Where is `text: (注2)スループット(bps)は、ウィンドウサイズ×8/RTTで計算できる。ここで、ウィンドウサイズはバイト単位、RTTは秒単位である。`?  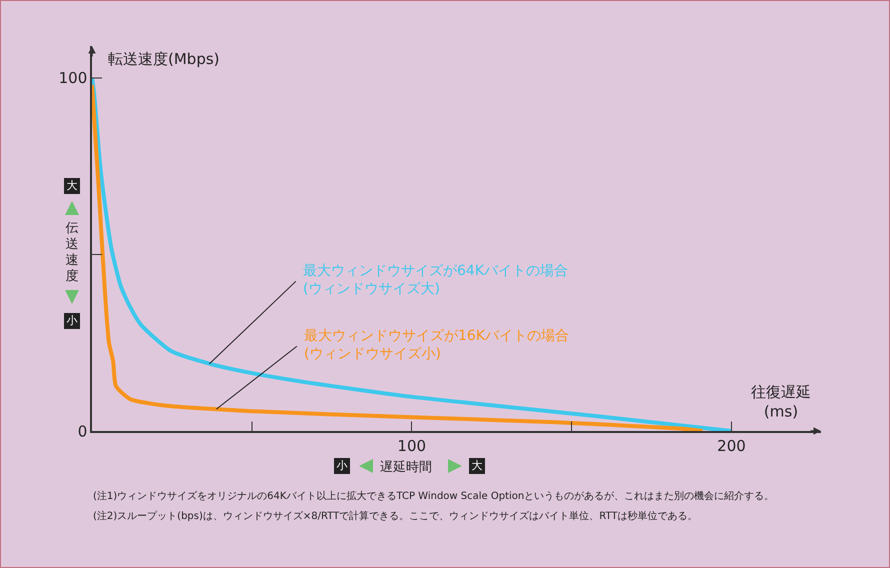
text: (注2)スループット(bps)は、ウィンドウサイズ×8/RTTで計算できる。ここで、ウィンドウサイズはバイト単位、RTTは秒単位である。 is located at coordinates (396, 516).